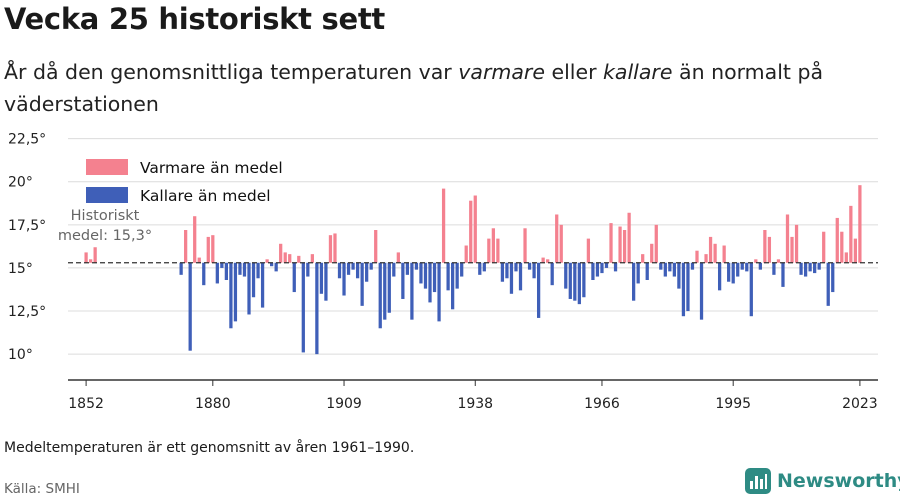 This screenshot has height=500, width=900. I want to click on bar-1956, so click(557, 238).